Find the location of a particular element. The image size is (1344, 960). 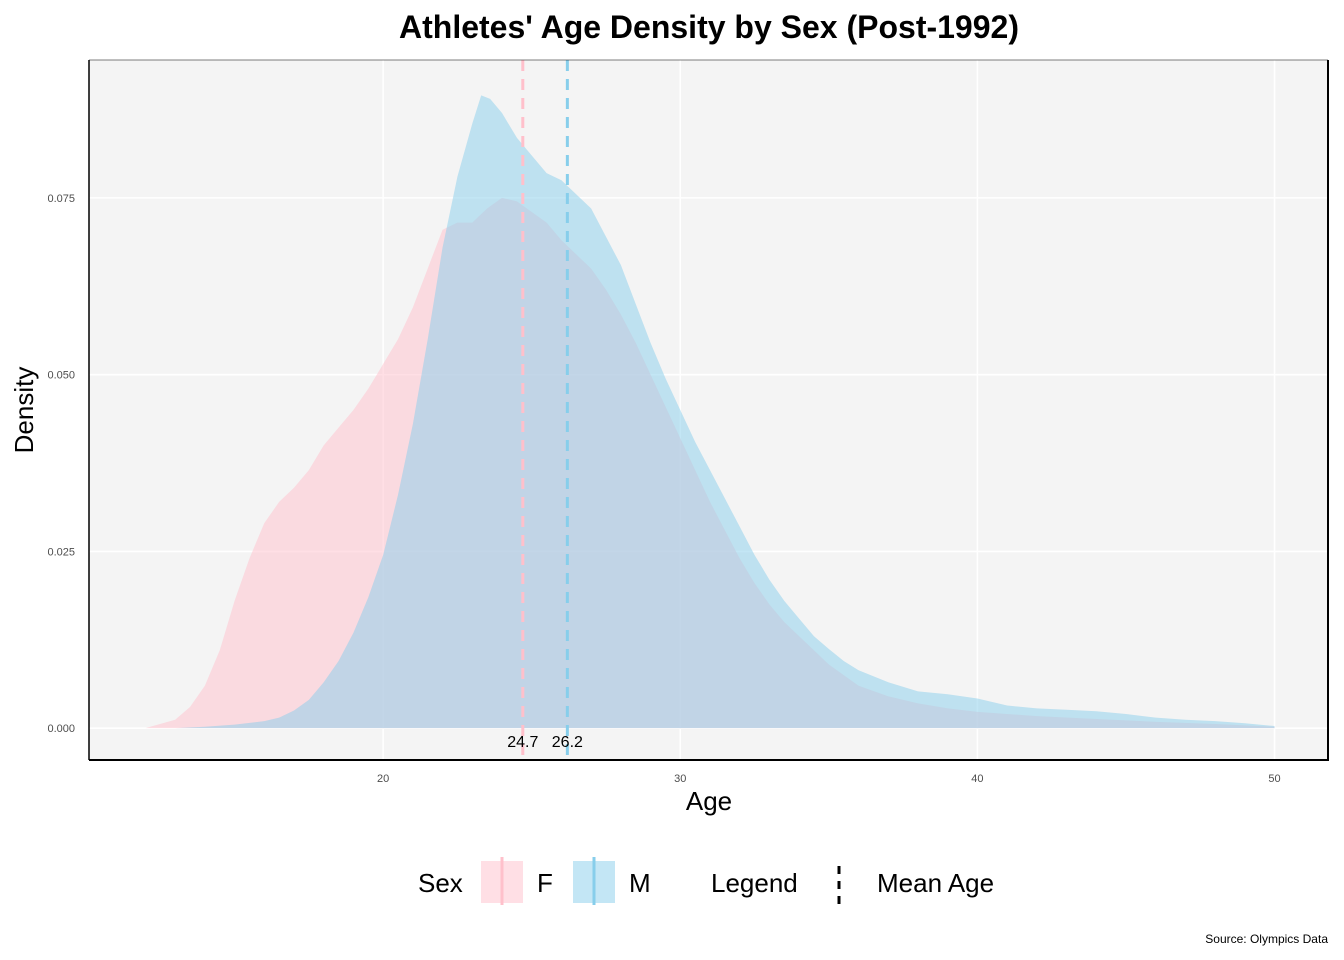

x-tick-40: 40 is located at coordinates (977, 779).